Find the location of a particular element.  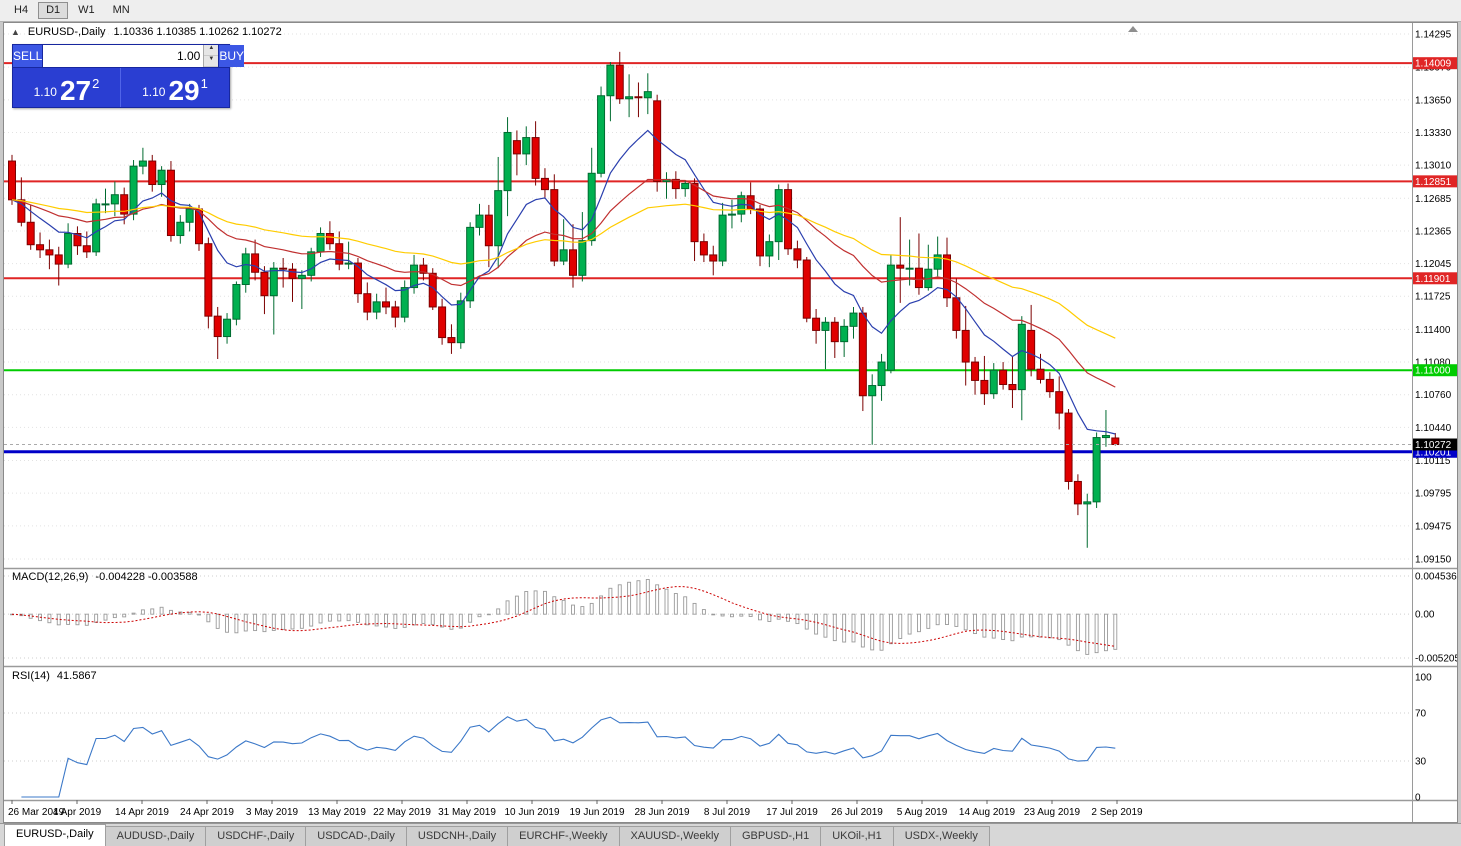

svg-text: 1.10272 is located at coordinates (1433, 445).